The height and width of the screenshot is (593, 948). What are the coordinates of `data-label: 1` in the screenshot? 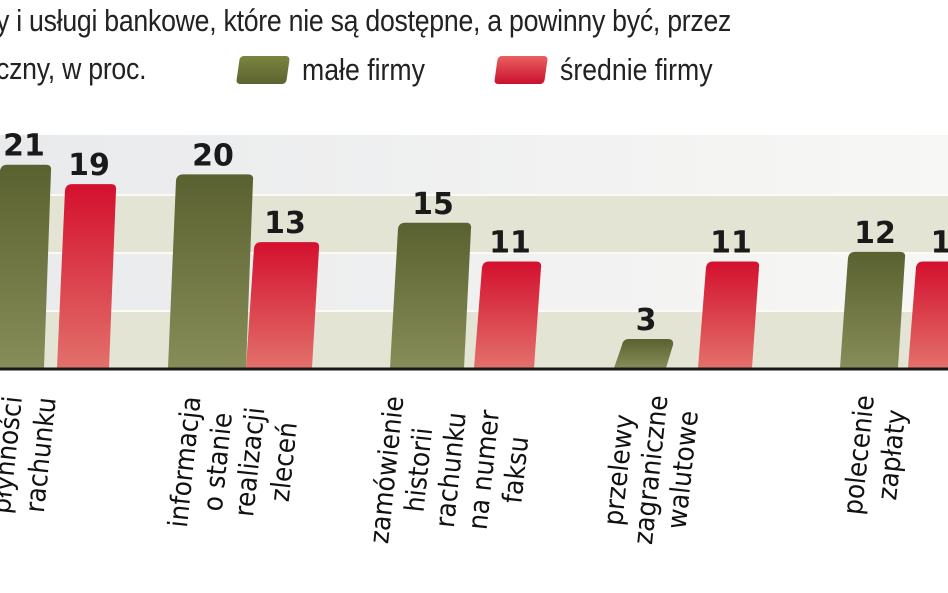 It's located at (939, 243).